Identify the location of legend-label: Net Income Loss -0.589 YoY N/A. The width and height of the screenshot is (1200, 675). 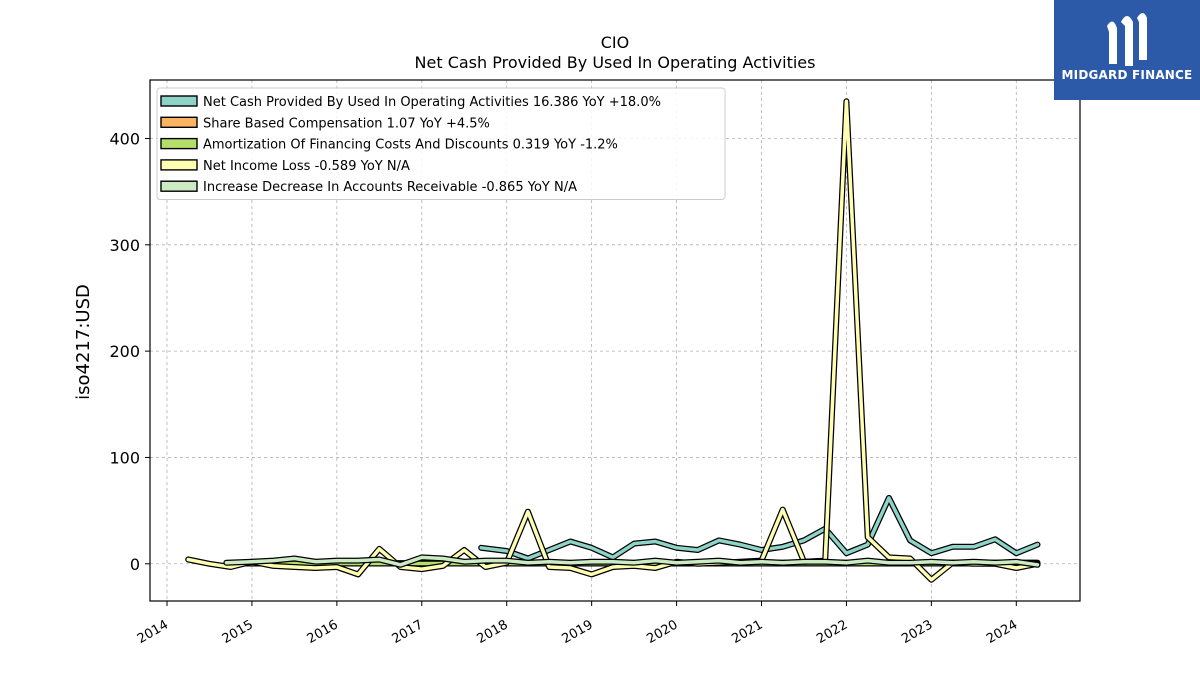
(306, 166).